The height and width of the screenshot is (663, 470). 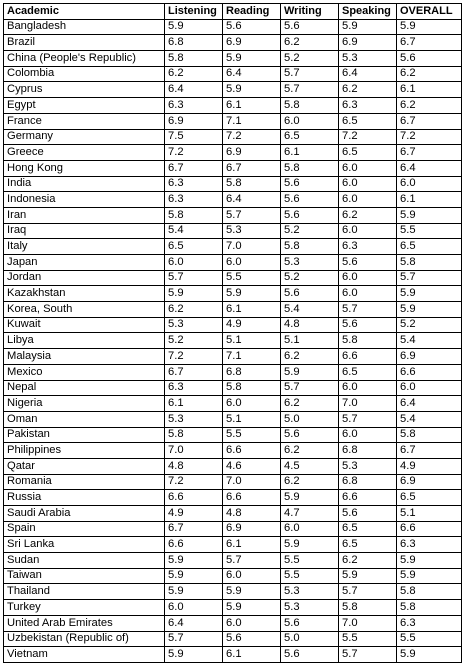 What do you see at coordinates (232, 231) in the screenshot?
I see `table-row: Iraq 5.4 5.3 5.2 6.0 5.5` at bounding box center [232, 231].